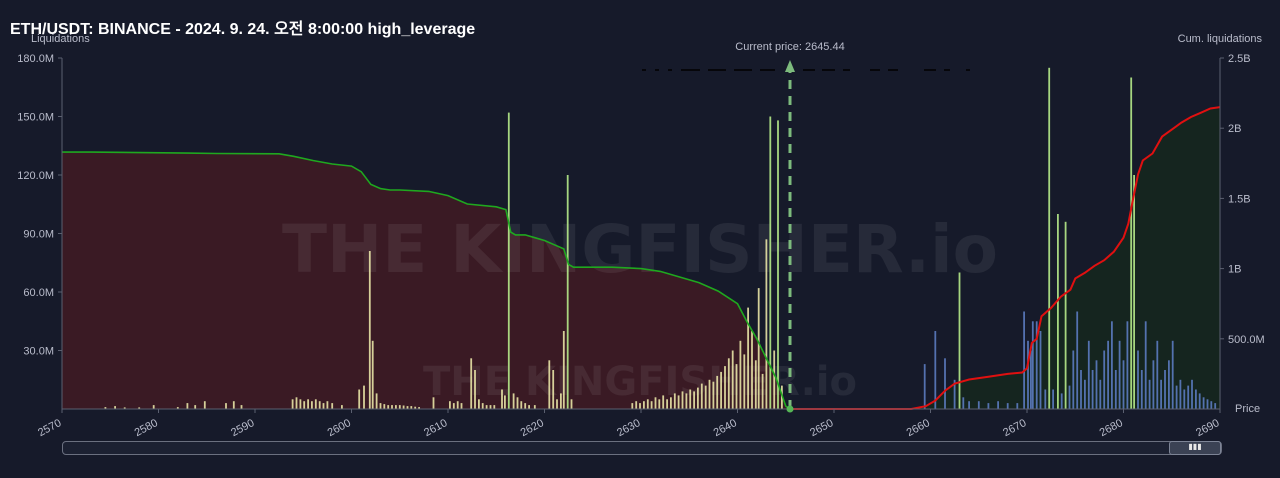 This screenshot has width=1280, height=478. I want to click on y-left-tick-label: 30.0M, so click(38, 352).